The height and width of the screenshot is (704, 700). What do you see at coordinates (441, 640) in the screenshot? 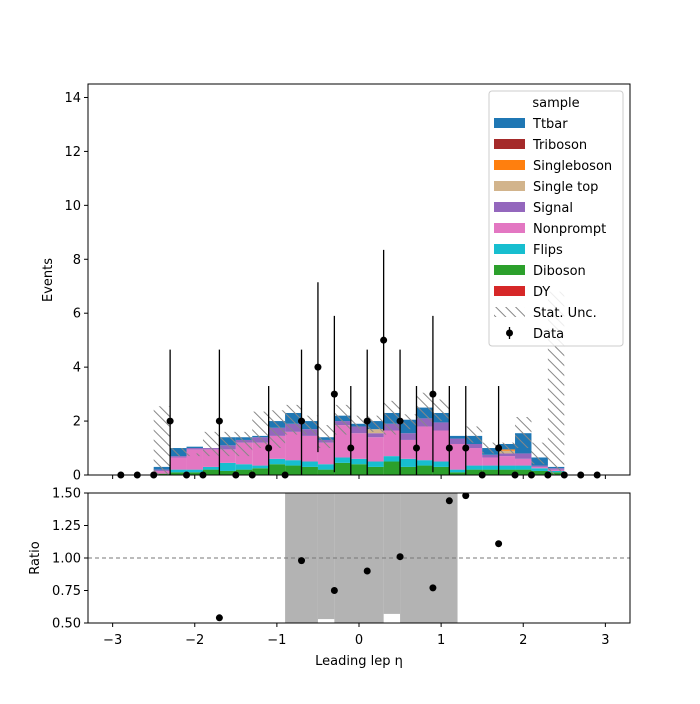
I see `ratio-x-tick-label: 1` at bounding box center [441, 640].